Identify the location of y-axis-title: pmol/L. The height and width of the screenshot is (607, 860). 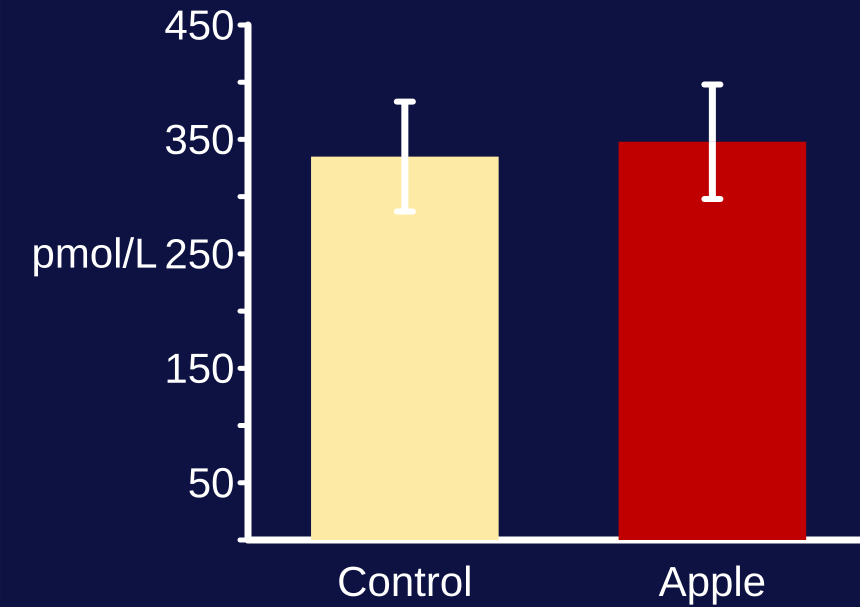
(95, 256).